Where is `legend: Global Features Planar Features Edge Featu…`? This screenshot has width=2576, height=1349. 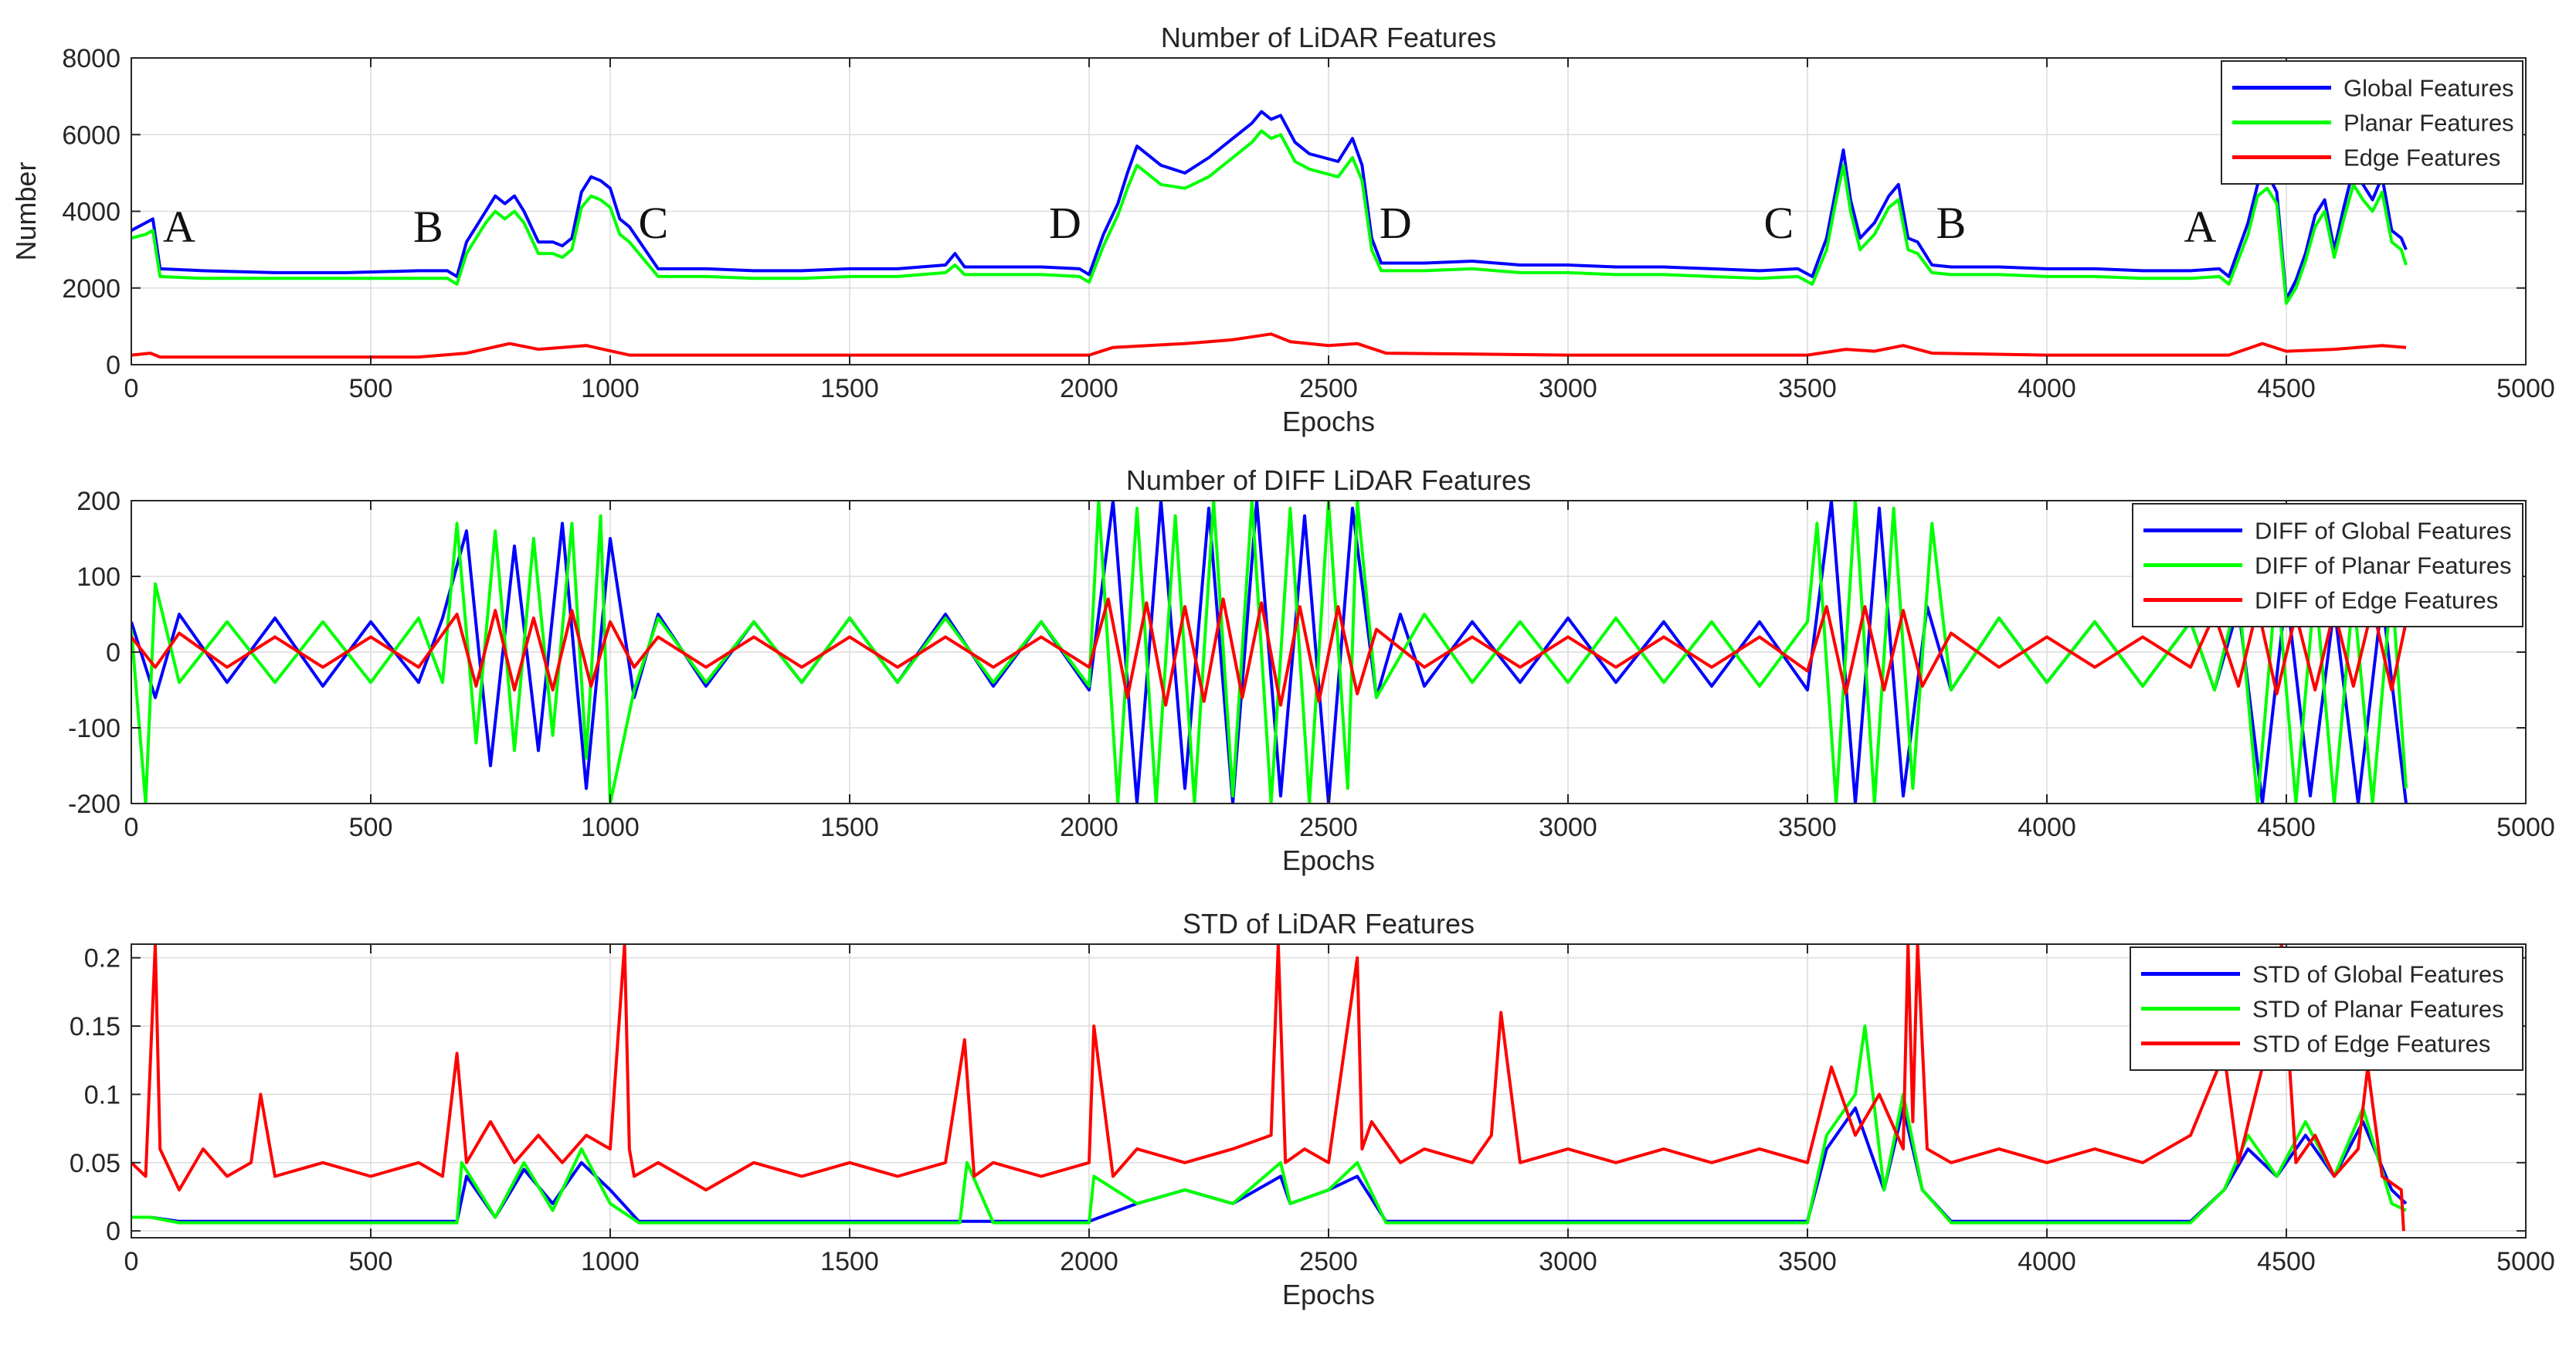 legend: Global Features Planar Features Edge Featu… is located at coordinates (2372, 122).